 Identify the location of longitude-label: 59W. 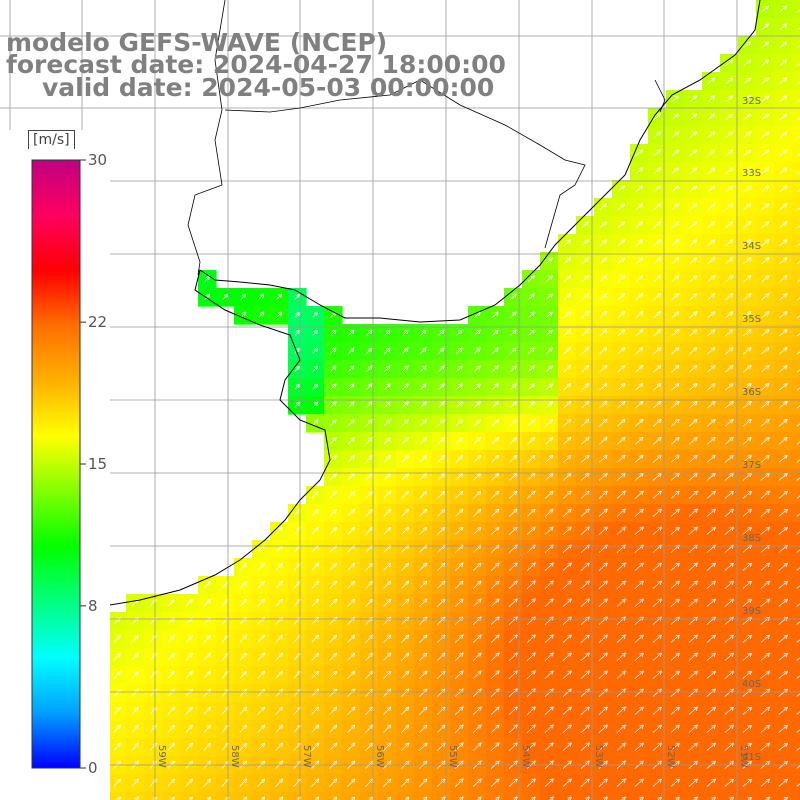
(161, 756).